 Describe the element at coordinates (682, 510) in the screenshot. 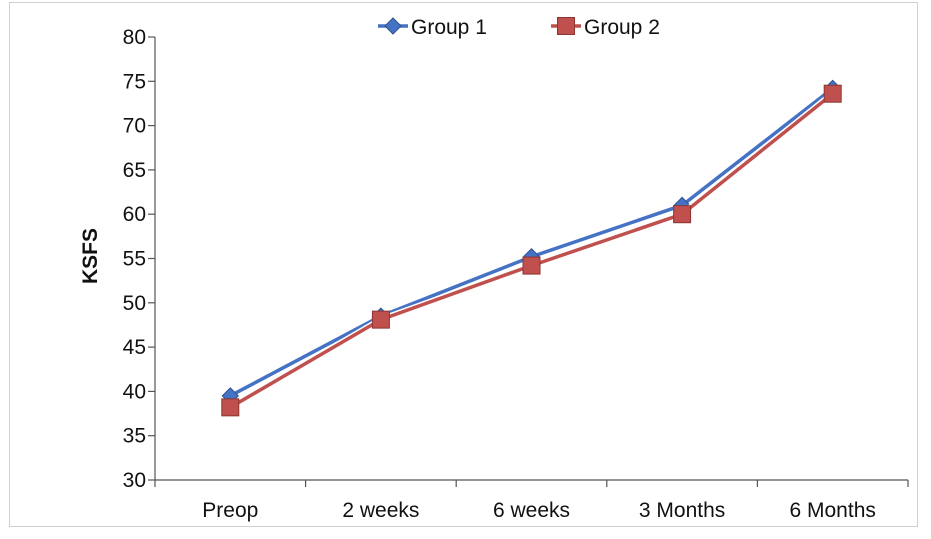

I see `x-tick-label: 3 Months` at that location.